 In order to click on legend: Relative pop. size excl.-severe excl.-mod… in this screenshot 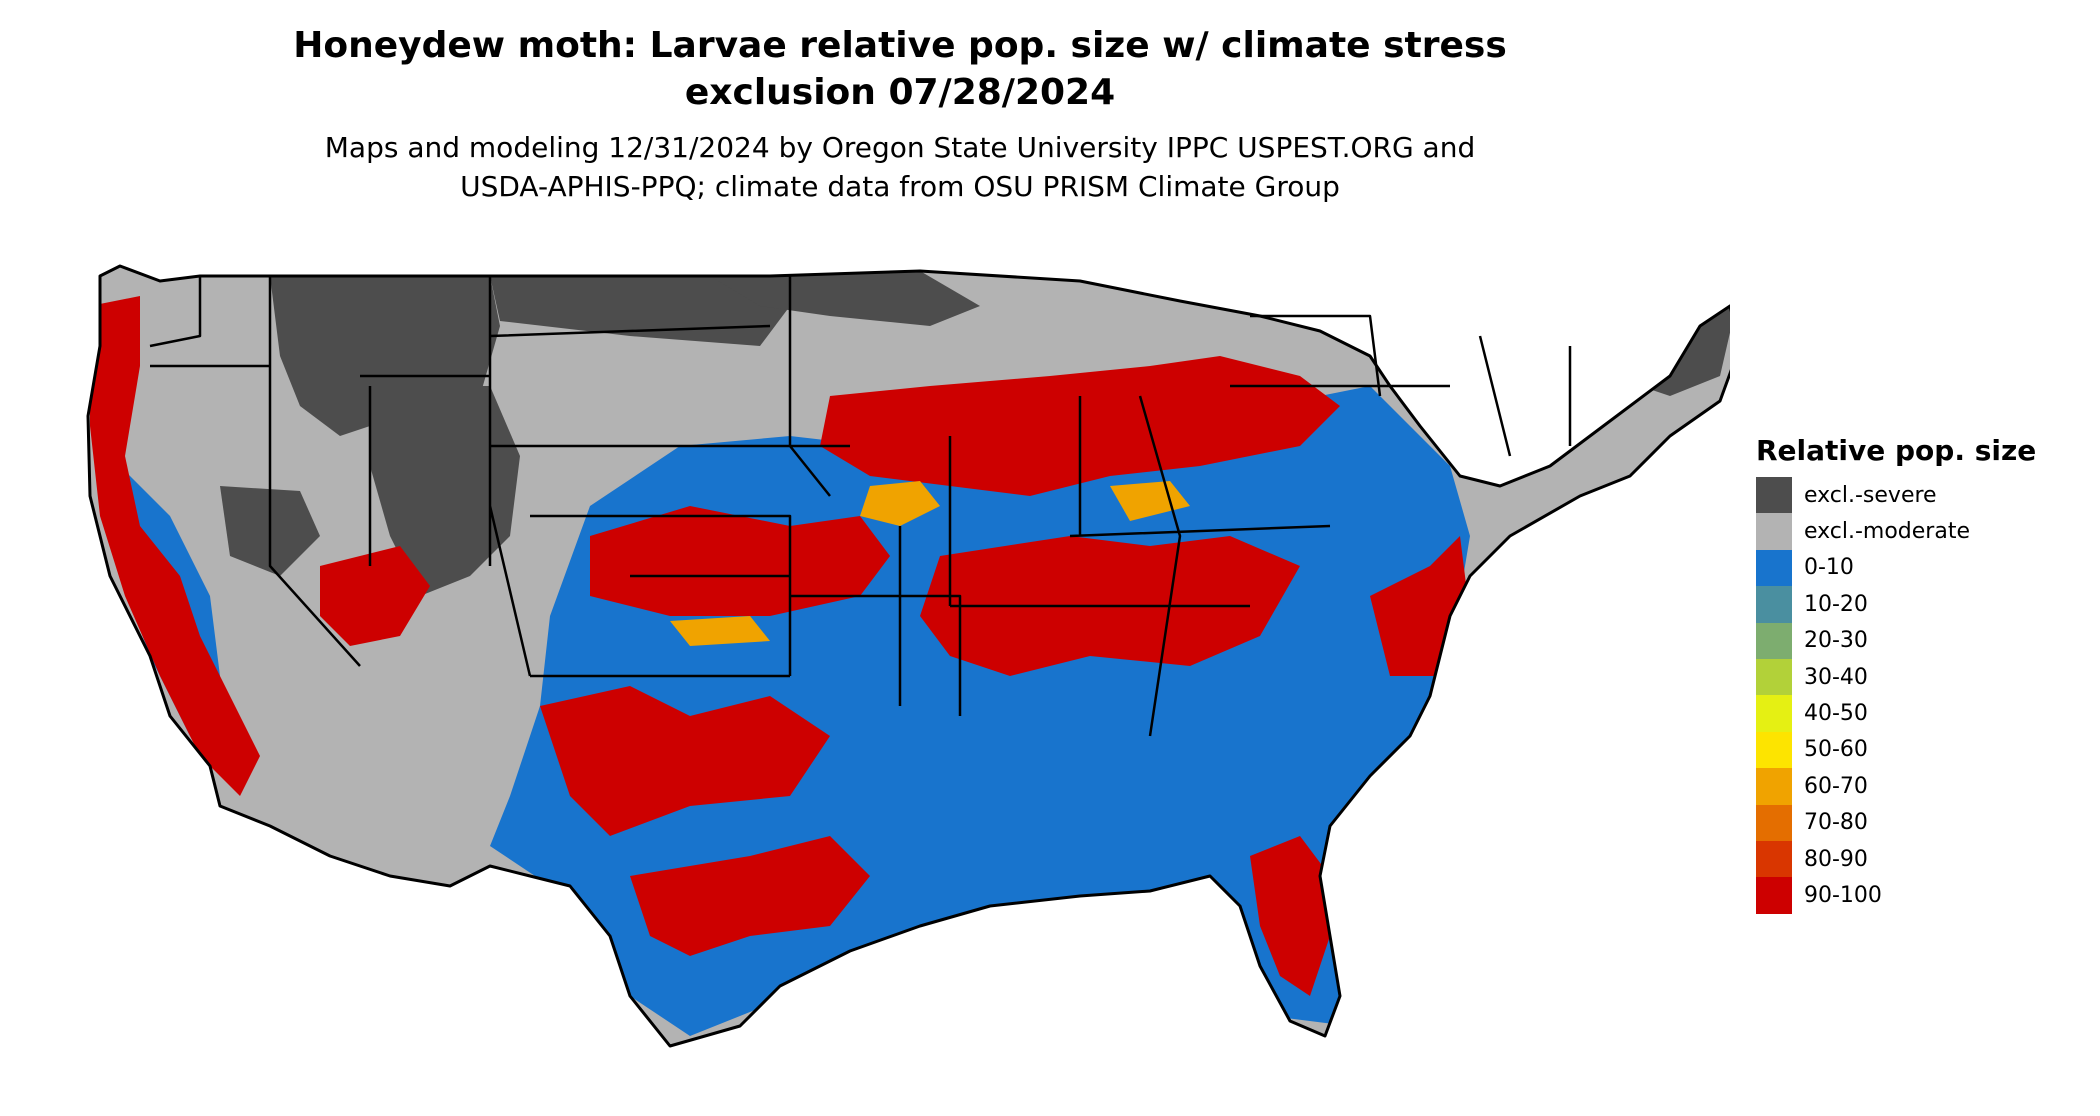, I will do `click(1896, 673)`.